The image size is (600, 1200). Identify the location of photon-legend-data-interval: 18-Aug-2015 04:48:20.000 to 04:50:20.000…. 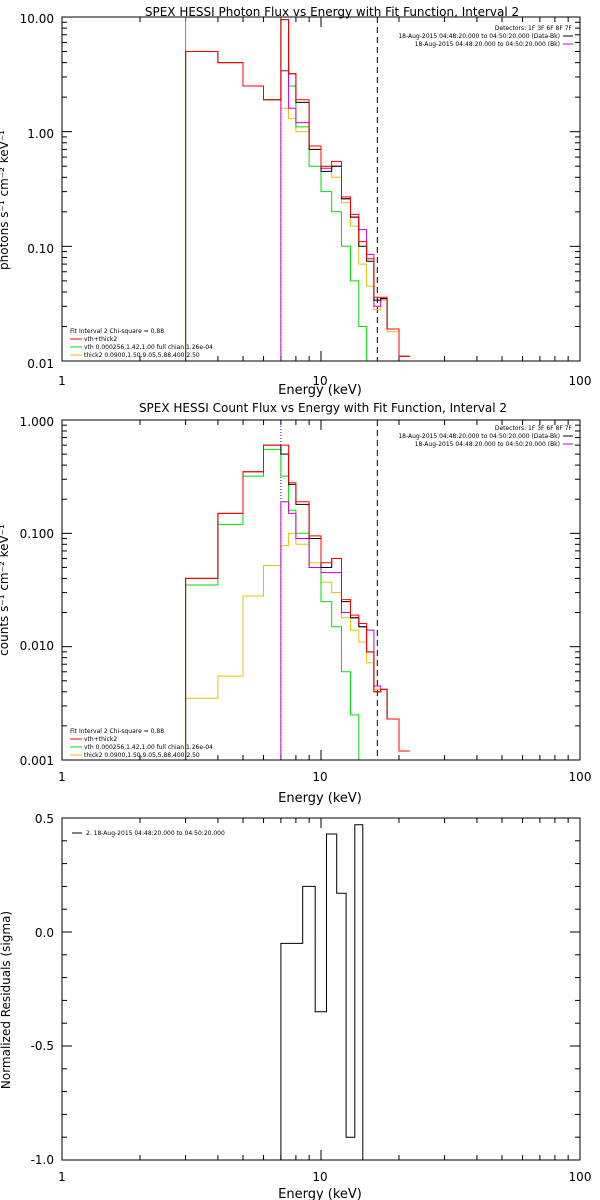
(479, 36).